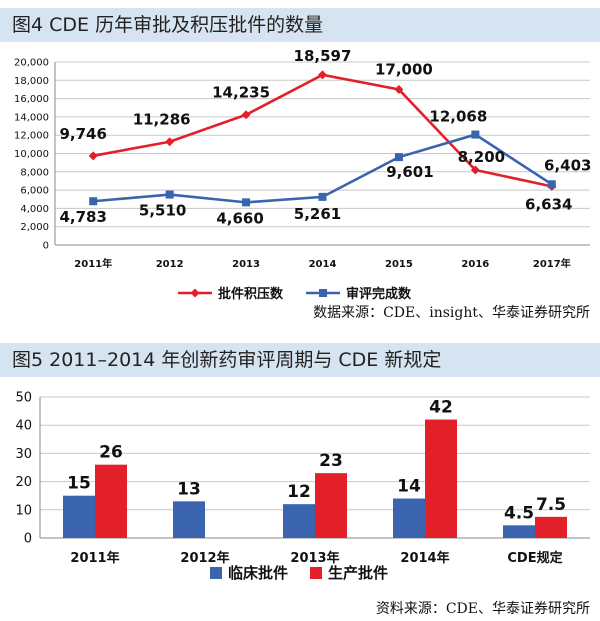 The width and height of the screenshot is (600, 621). I want to click on data-label: 23, so click(331, 461).